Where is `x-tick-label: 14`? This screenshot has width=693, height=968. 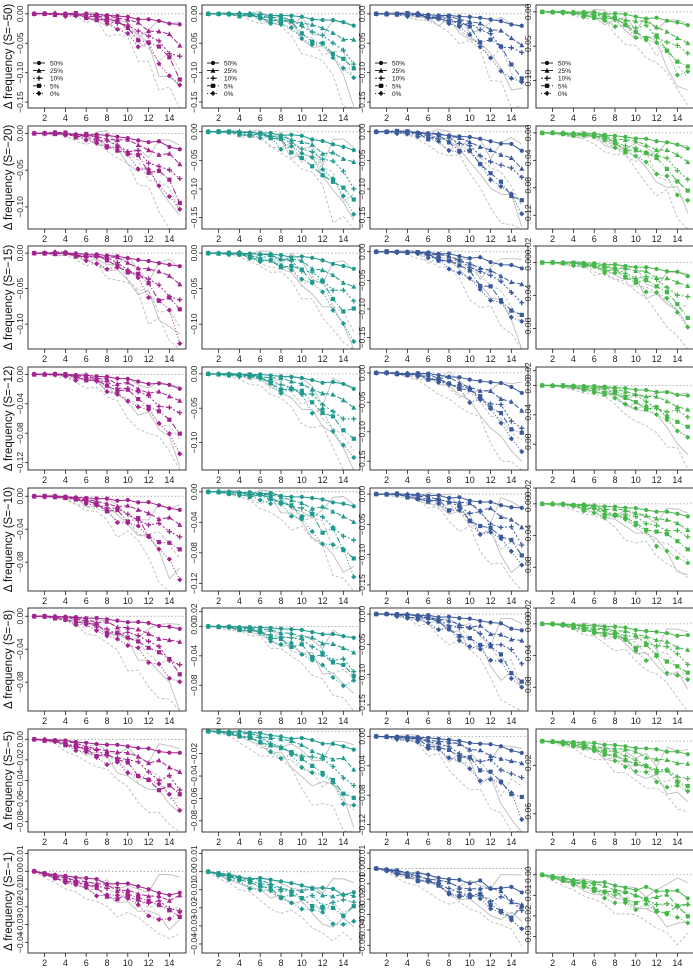 x-tick-label: 14 is located at coordinates (169, 963).